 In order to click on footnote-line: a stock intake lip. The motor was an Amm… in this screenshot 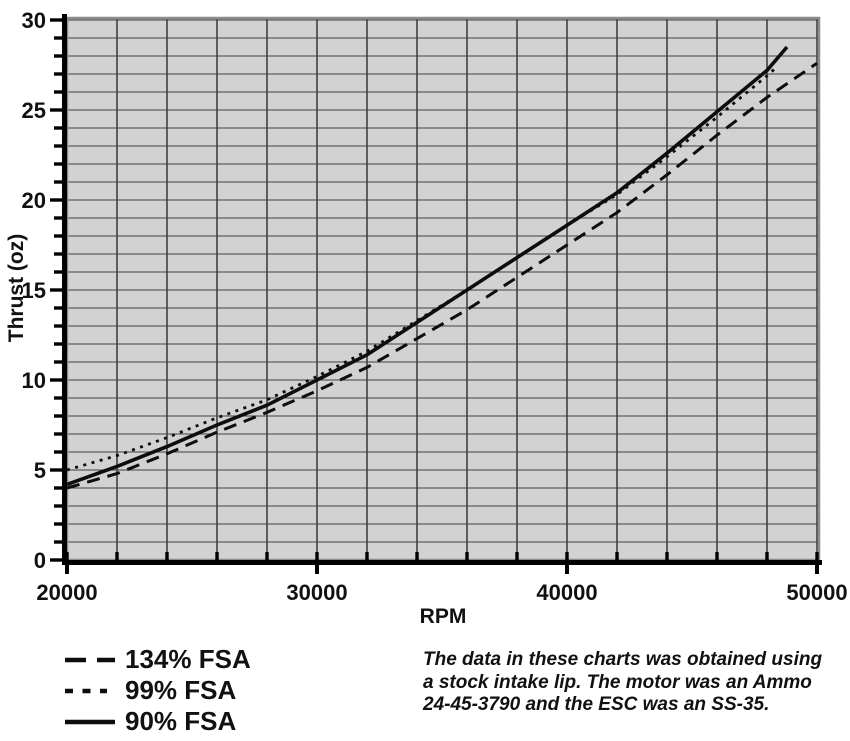, I will do `click(617, 682)`.